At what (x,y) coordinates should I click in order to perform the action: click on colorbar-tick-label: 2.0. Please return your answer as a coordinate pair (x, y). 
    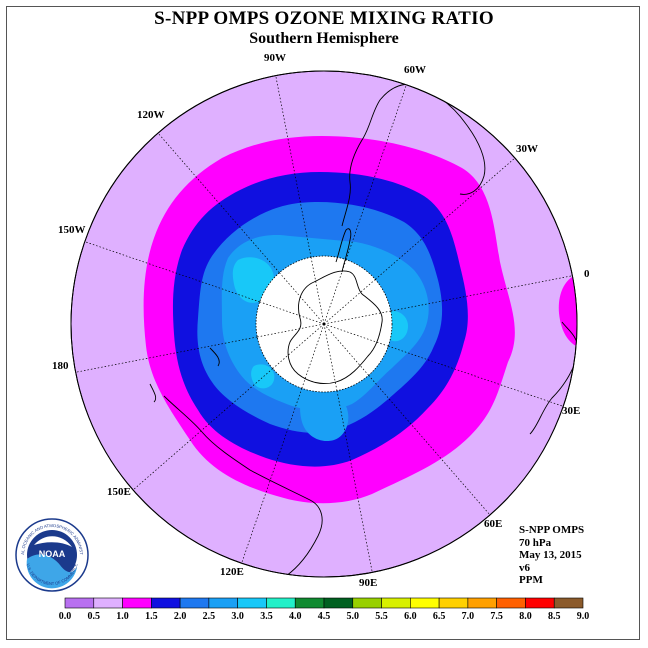
    Looking at the image, I should click on (180, 616).